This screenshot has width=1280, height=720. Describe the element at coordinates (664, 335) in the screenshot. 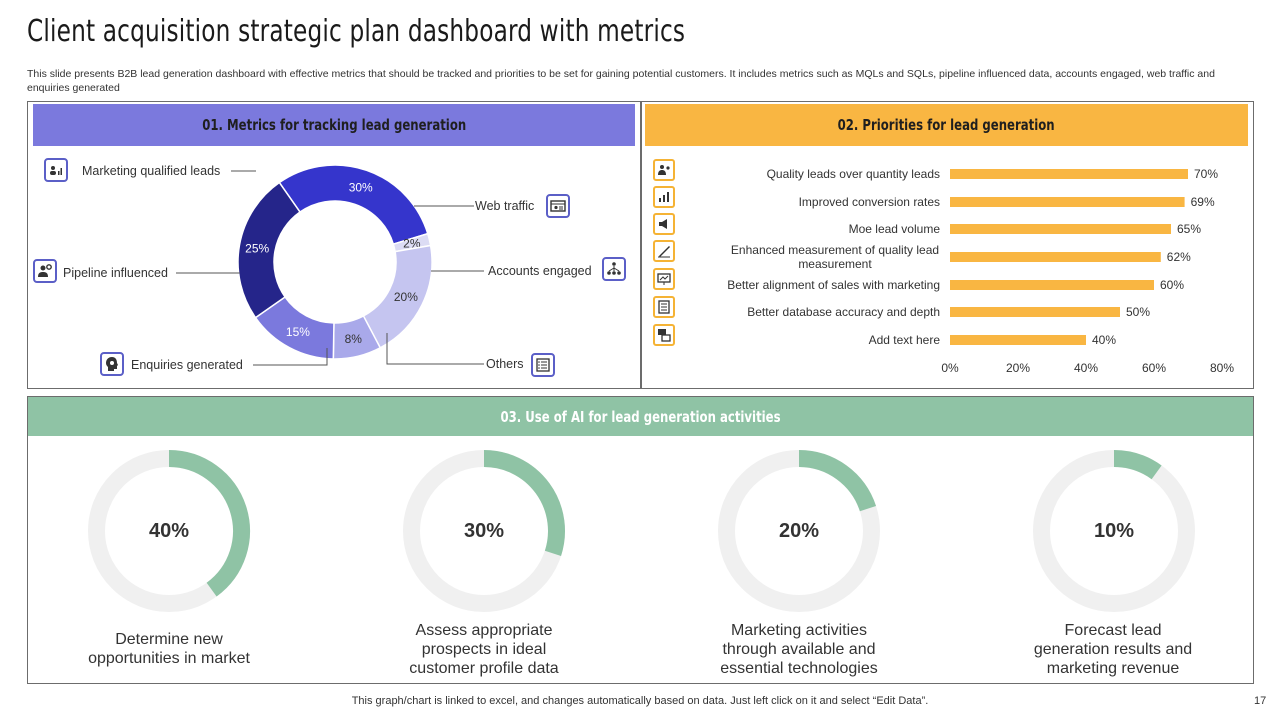

I see `cards-icon` at that location.